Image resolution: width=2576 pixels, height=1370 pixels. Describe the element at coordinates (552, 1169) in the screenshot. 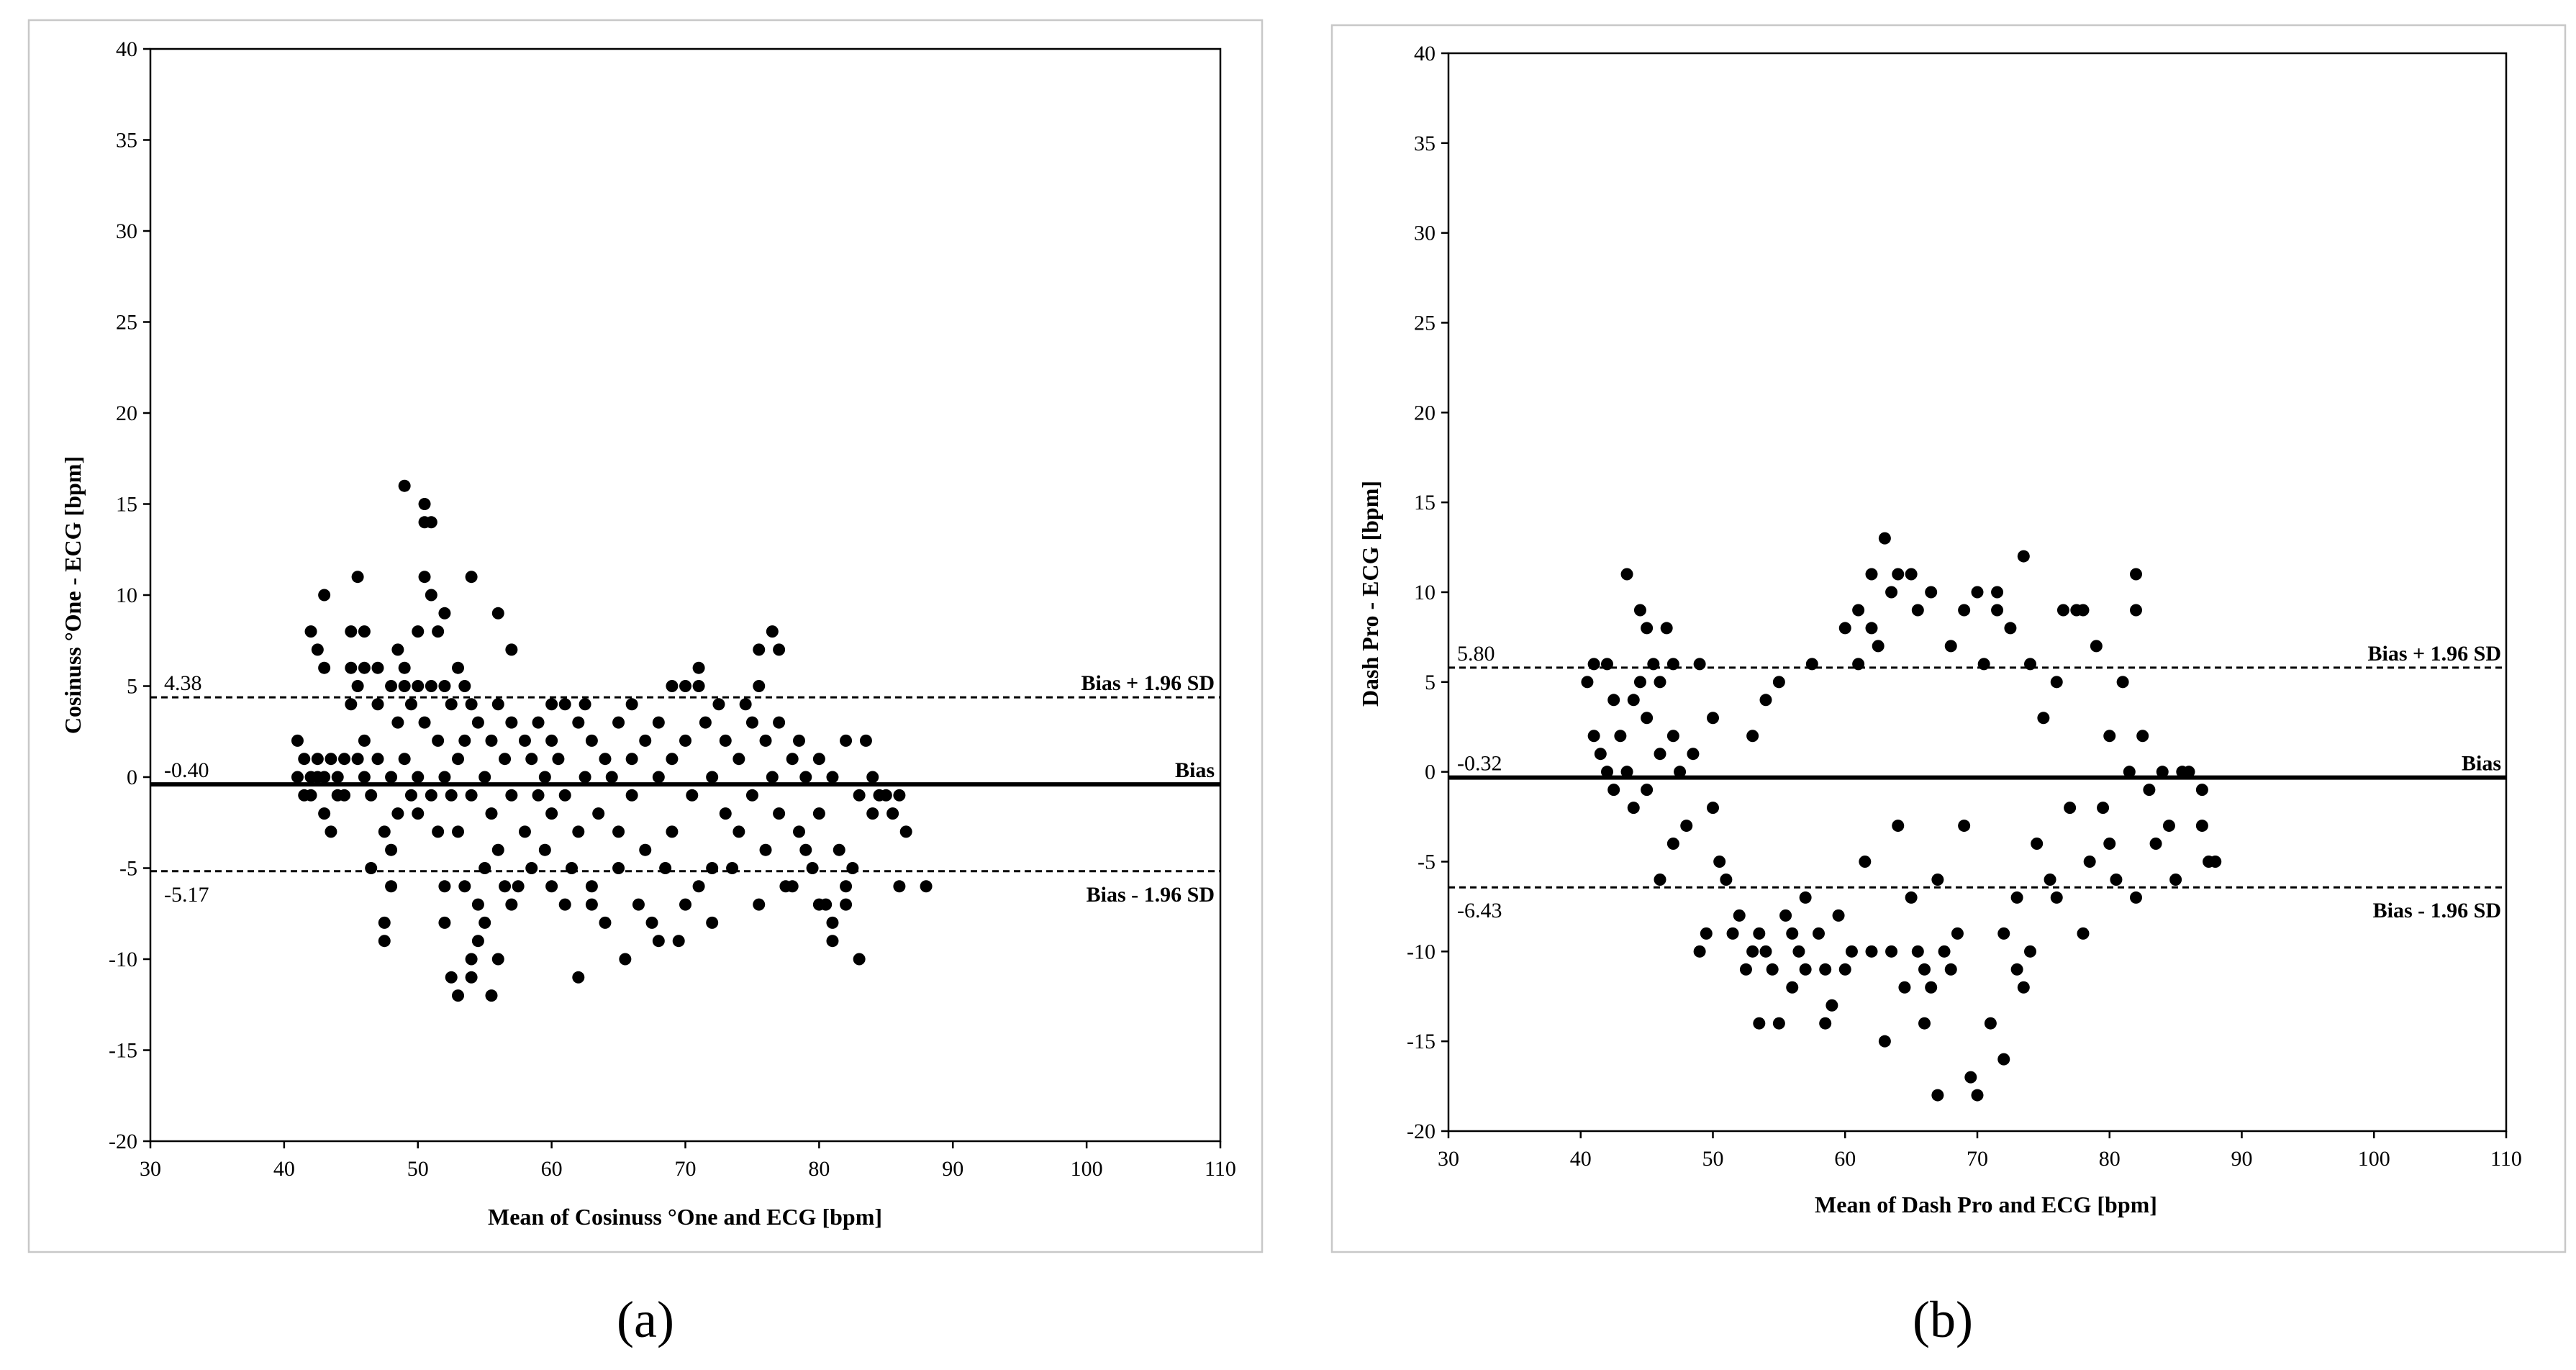

I see `panel-a-x-tick-label: 60` at that location.